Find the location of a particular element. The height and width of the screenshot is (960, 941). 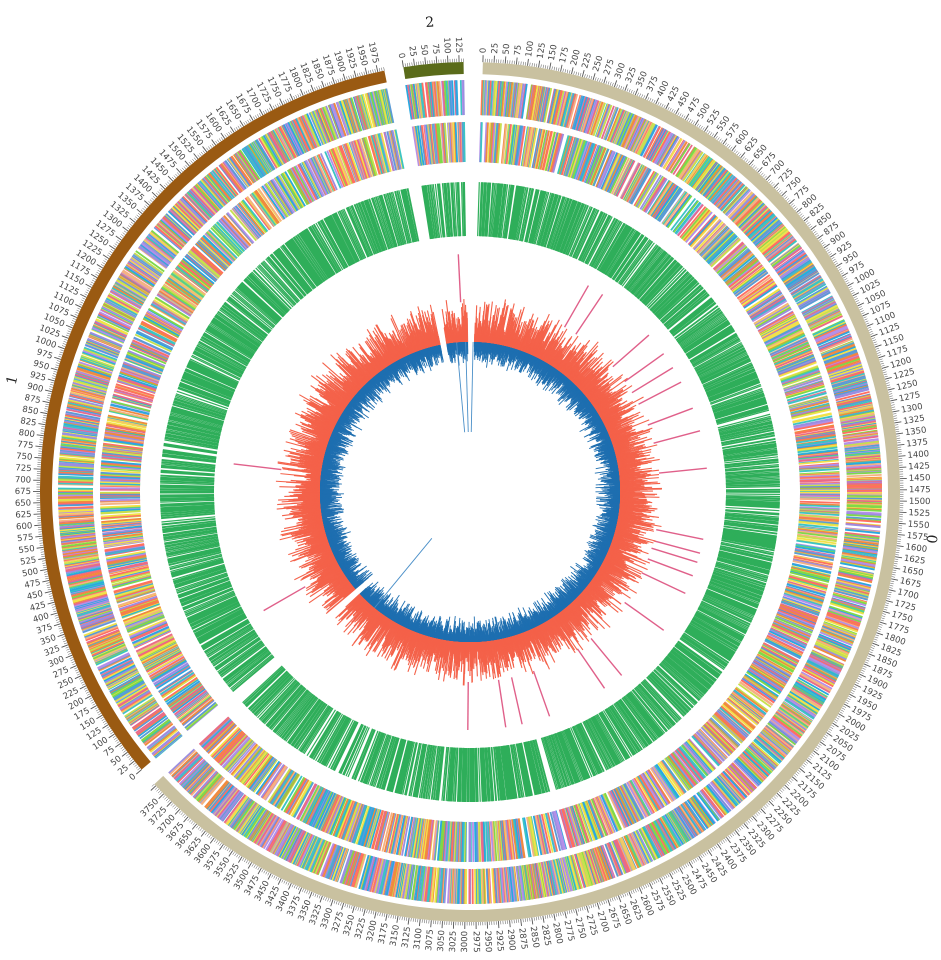

chromosome-label-1: 1 is located at coordinates (13, 380).